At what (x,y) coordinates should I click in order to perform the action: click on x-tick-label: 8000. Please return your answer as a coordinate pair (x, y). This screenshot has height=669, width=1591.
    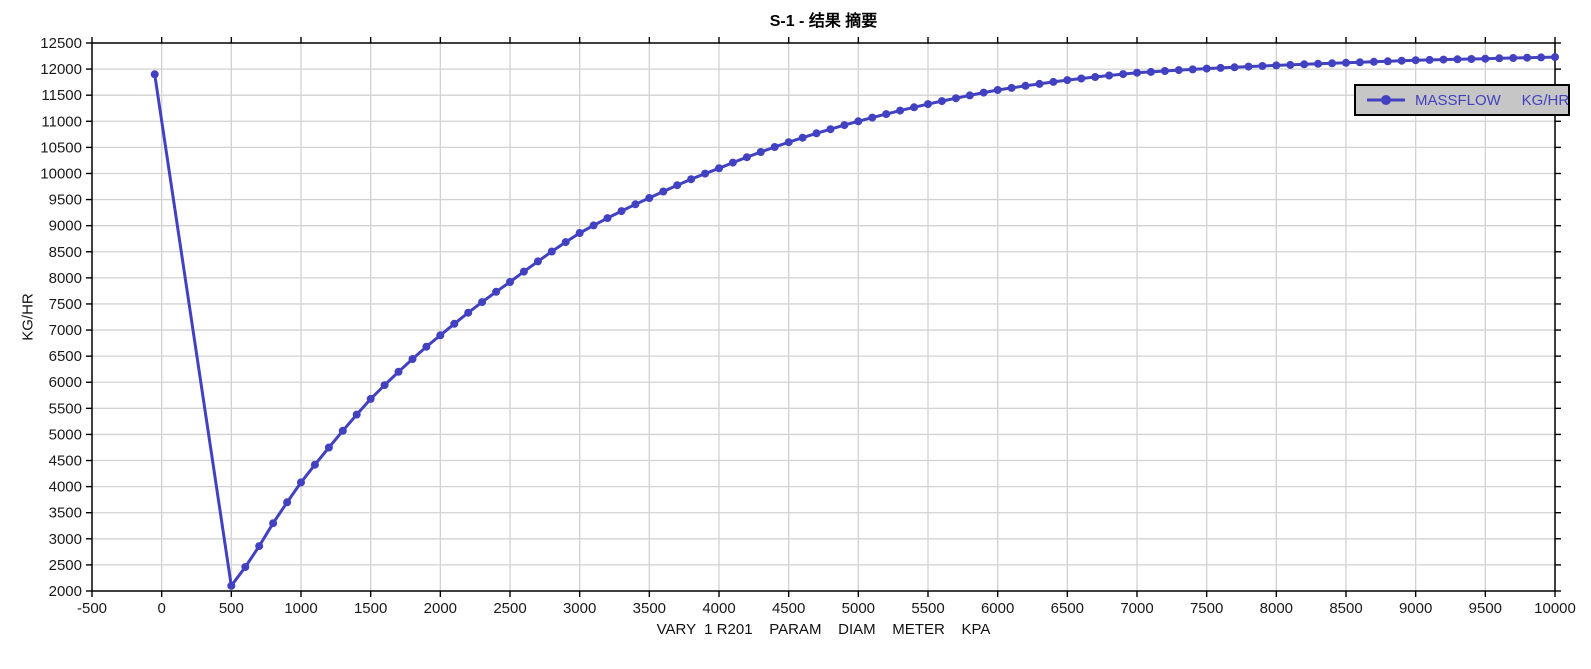
    Looking at the image, I should click on (1276, 608).